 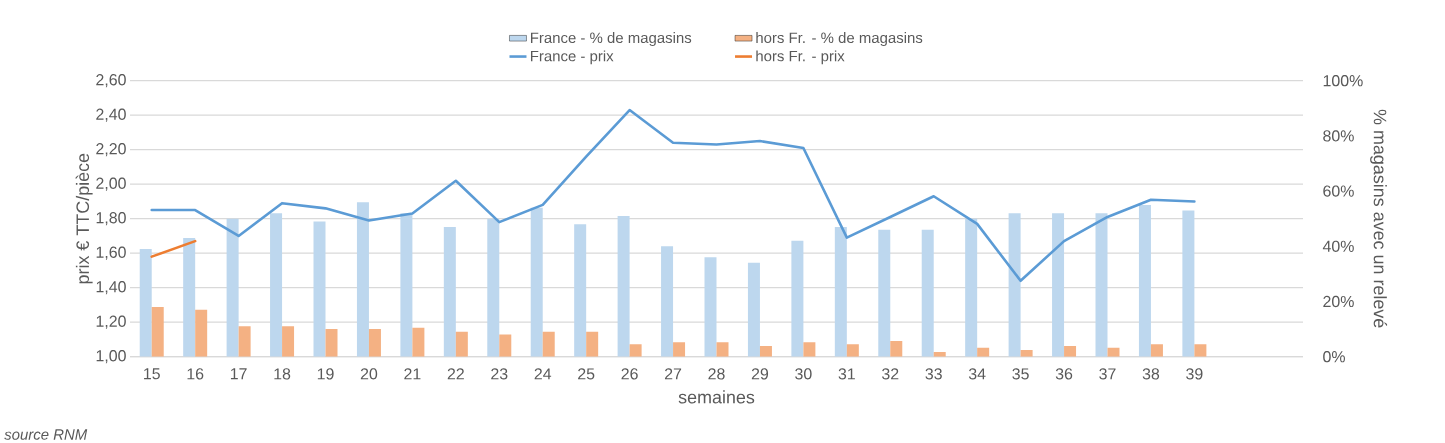 What do you see at coordinates (1338, 191) in the screenshot?
I see `y2-tick-label: 60%` at bounding box center [1338, 191].